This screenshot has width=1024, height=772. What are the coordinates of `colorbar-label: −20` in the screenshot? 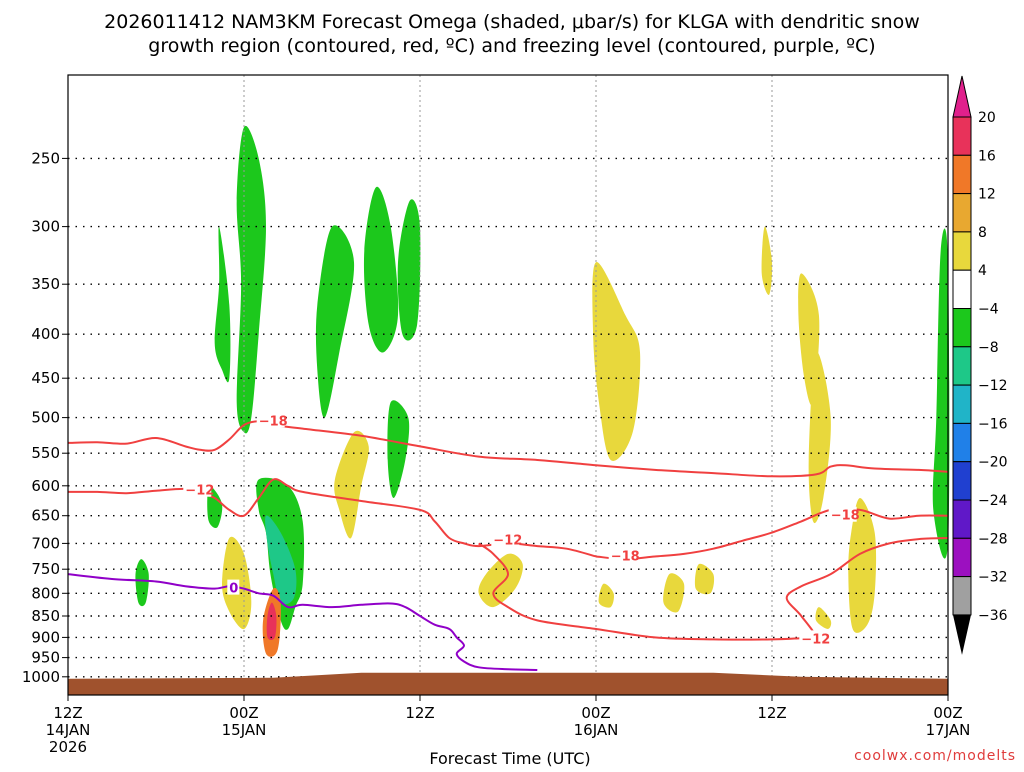 It's located at (993, 463).